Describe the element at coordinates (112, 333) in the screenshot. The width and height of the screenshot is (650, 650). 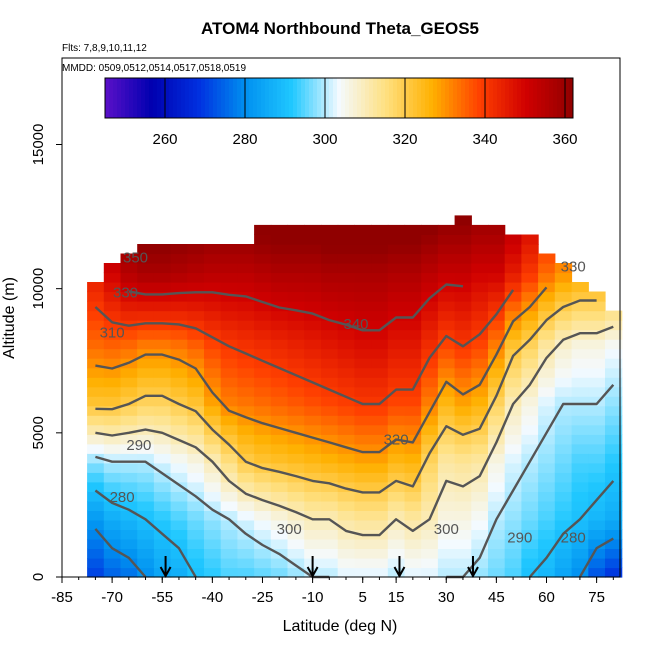
I see `contour-label: 310` at that location.